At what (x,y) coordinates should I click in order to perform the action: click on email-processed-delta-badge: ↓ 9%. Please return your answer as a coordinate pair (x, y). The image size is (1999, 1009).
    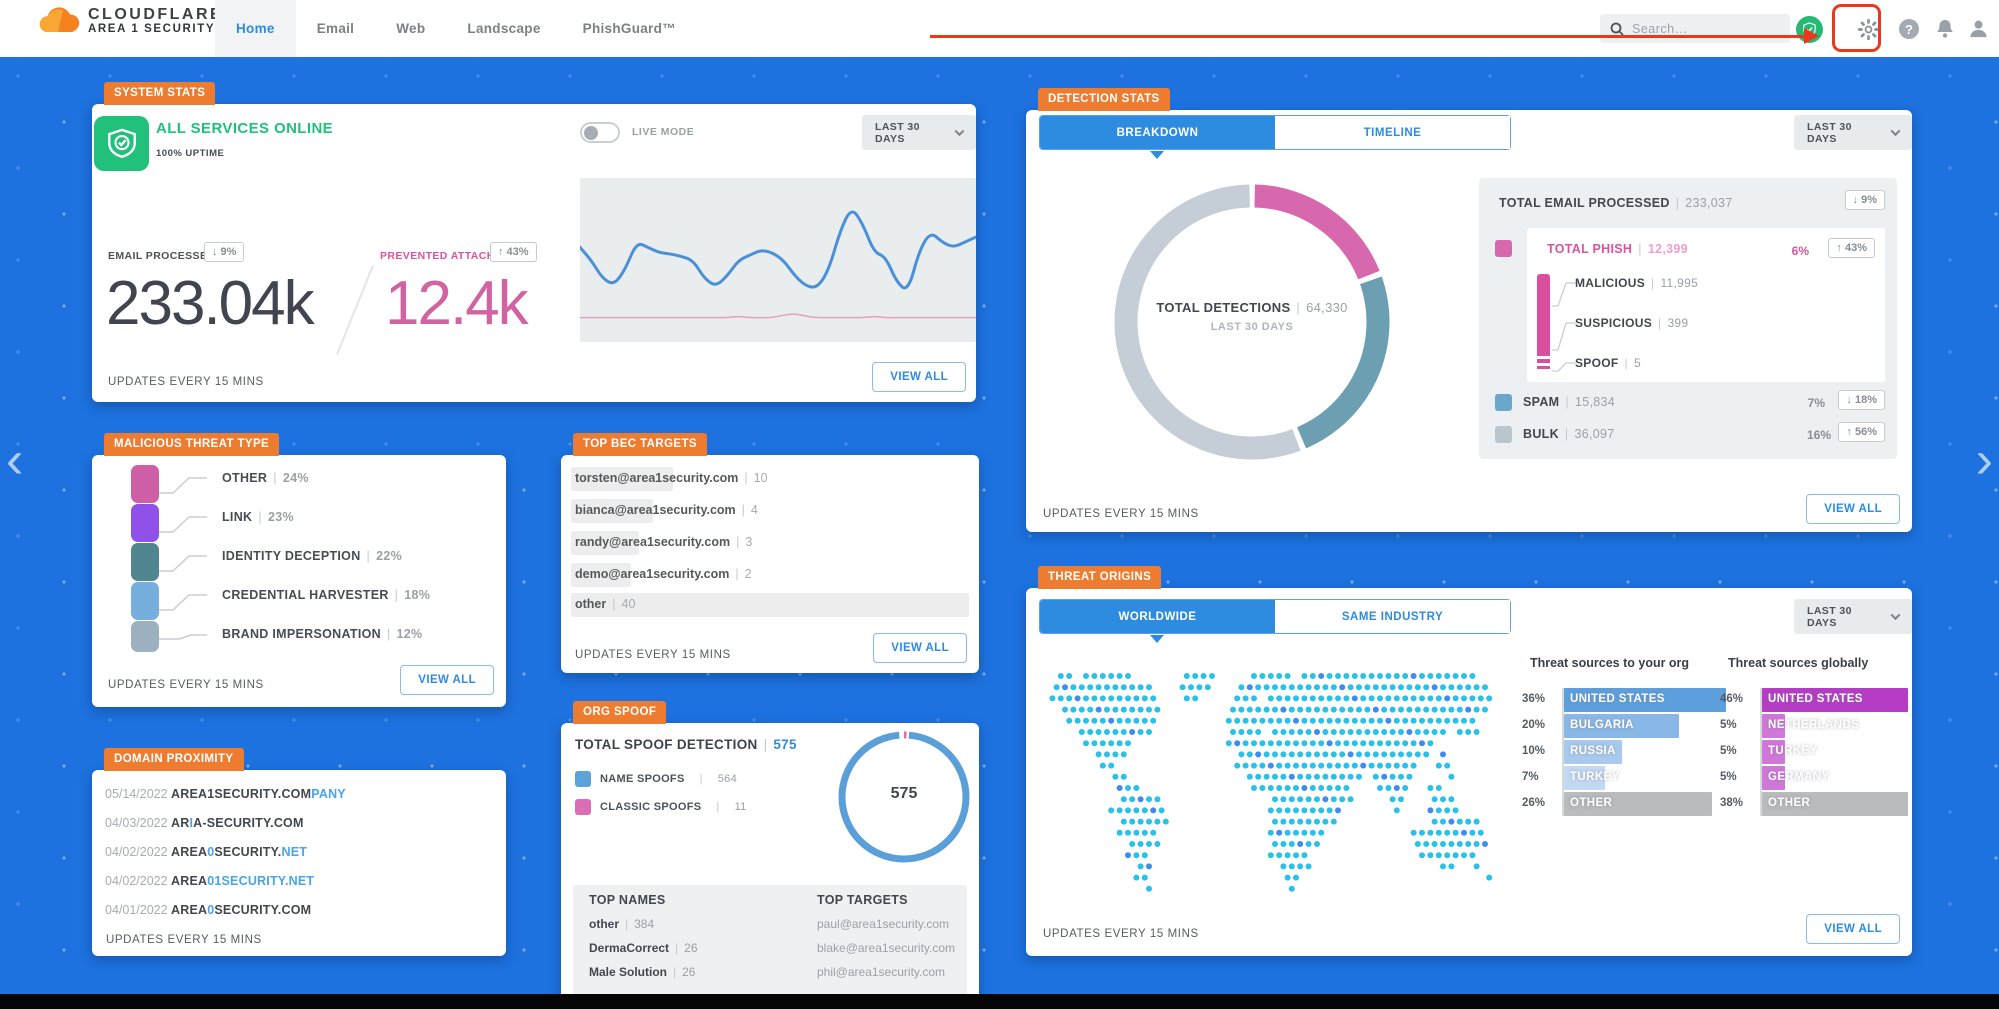
    Looking at the image, I should click on (224, 252).